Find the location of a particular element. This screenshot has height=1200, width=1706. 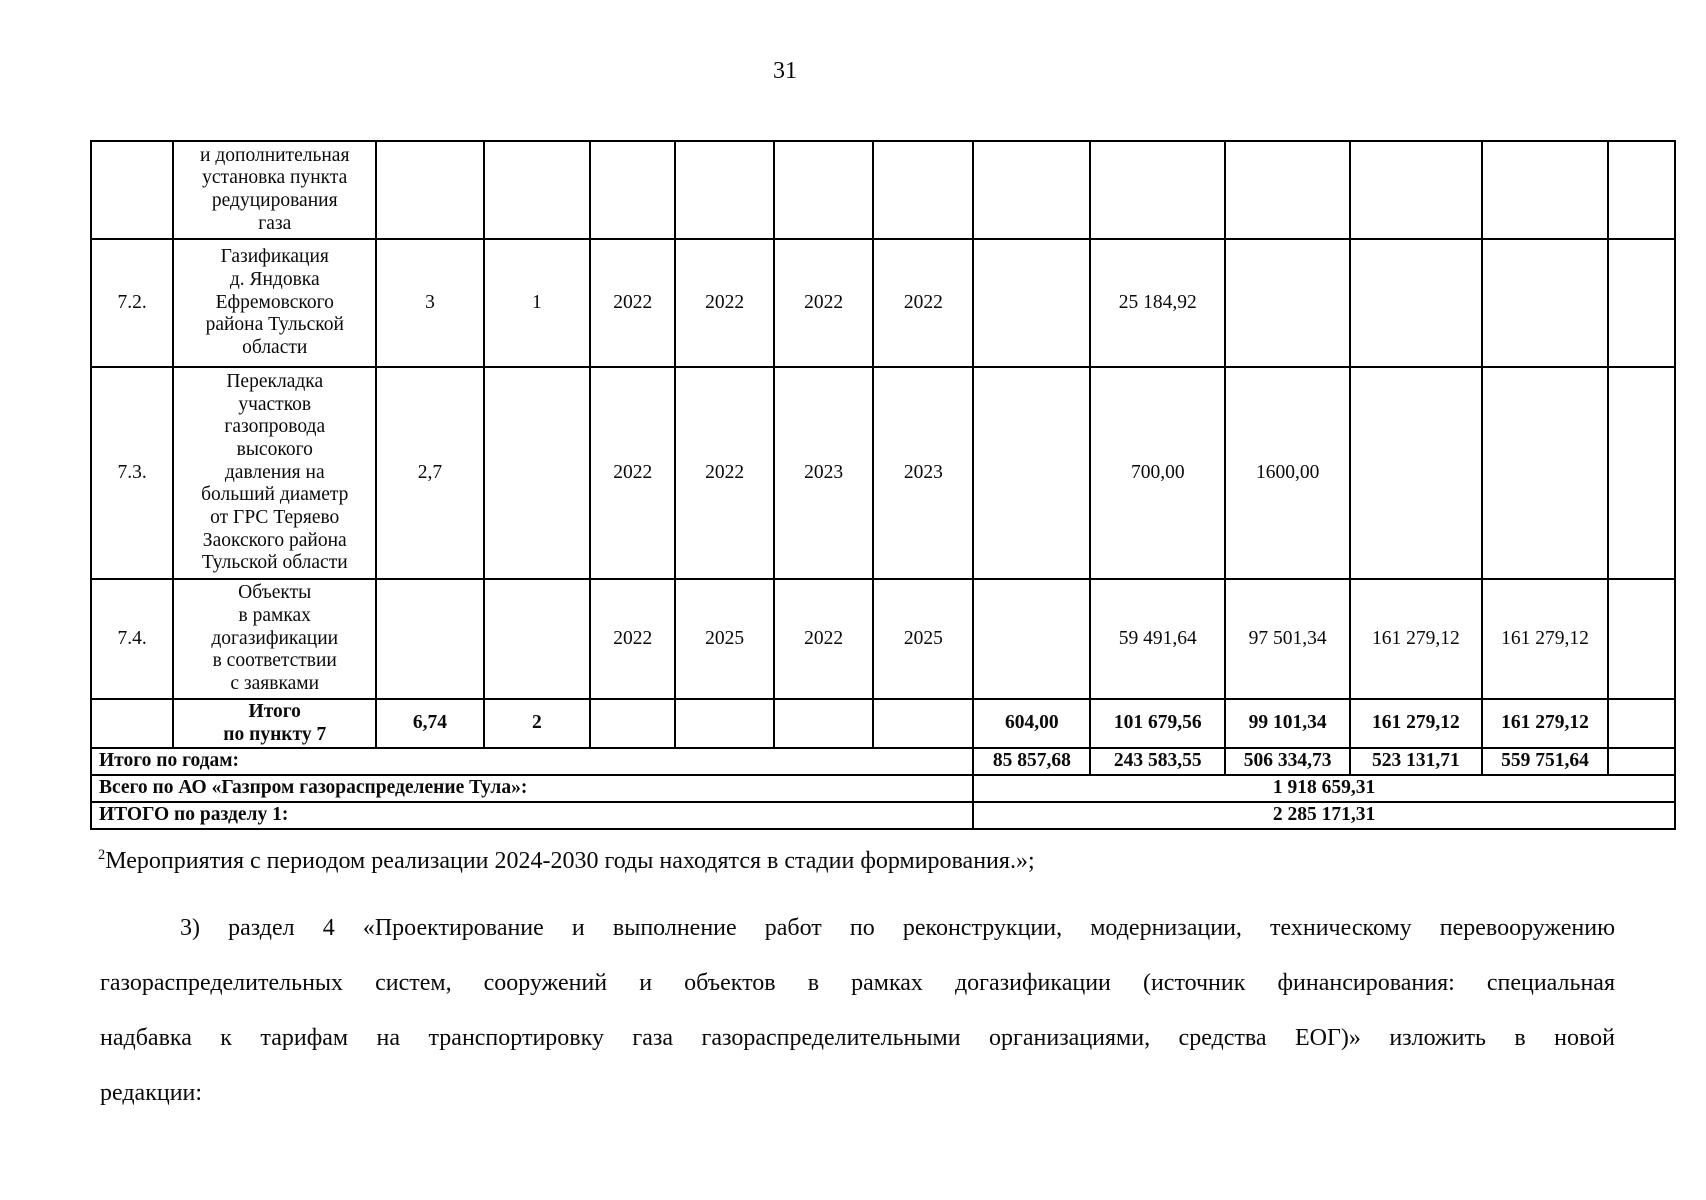

table-cell: 1600,00 is located at coordinates (1288, 473).